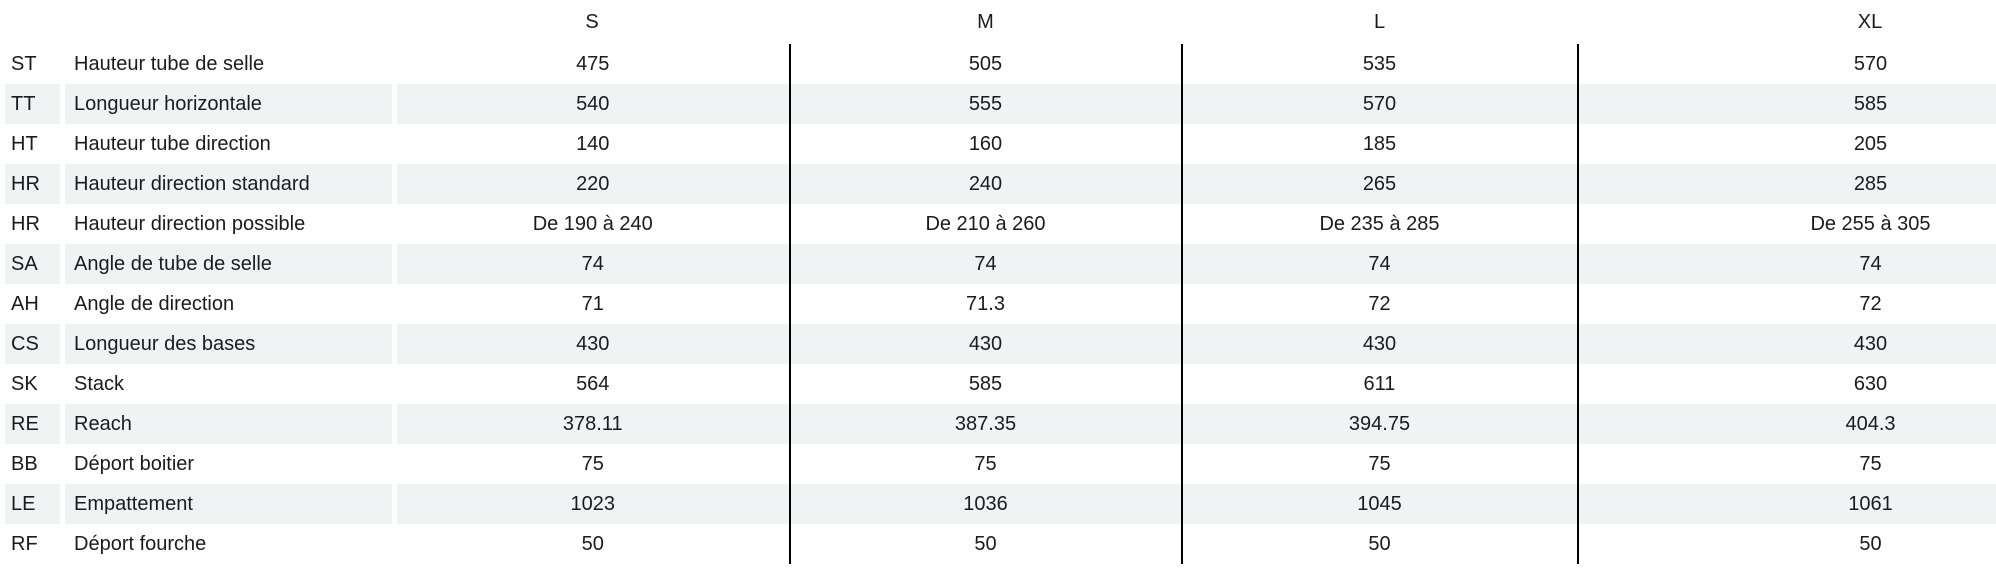 The height and width of the screenshot is (580, 1996). What do you see at coordinates (1379, 344) in the screenshot?
I see `cell-value-l: 430` at bounding box center [1379, 344].